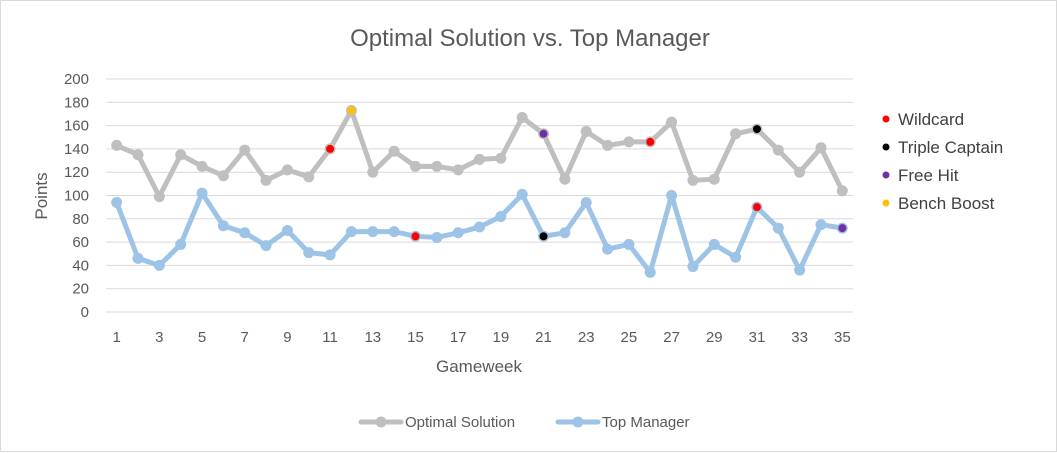  I want to click on y-tick-label: 120, so click(76, 172).